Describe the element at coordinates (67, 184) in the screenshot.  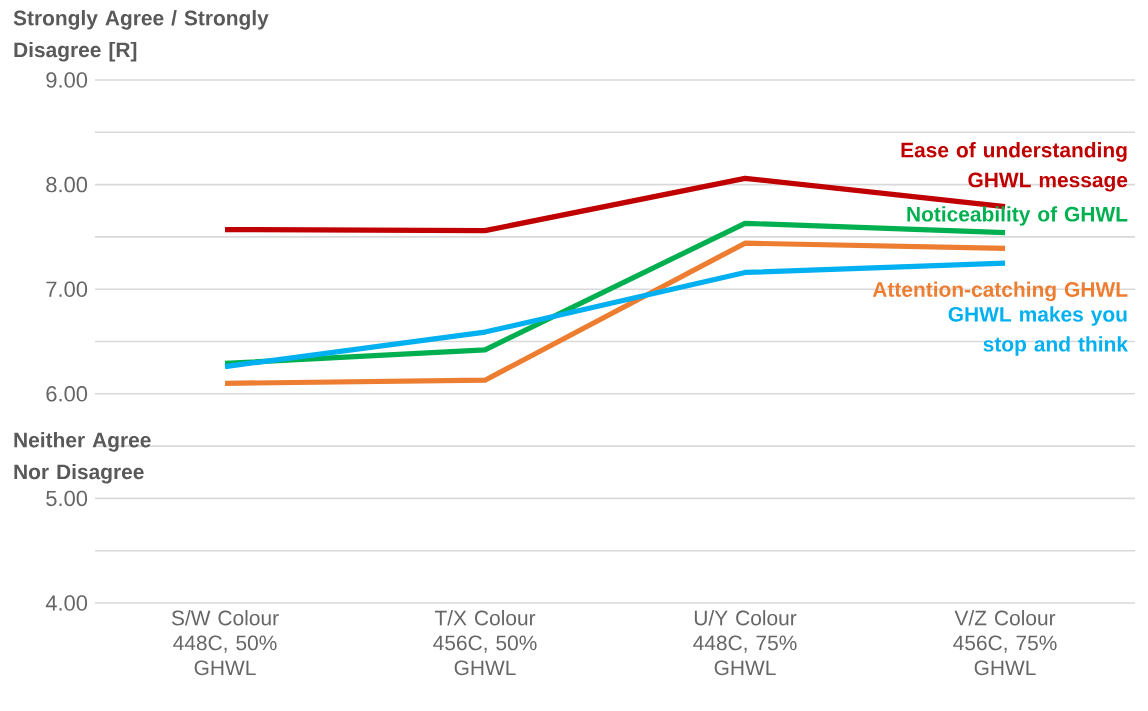
I see `y-tick-label: 8.00` at that location.